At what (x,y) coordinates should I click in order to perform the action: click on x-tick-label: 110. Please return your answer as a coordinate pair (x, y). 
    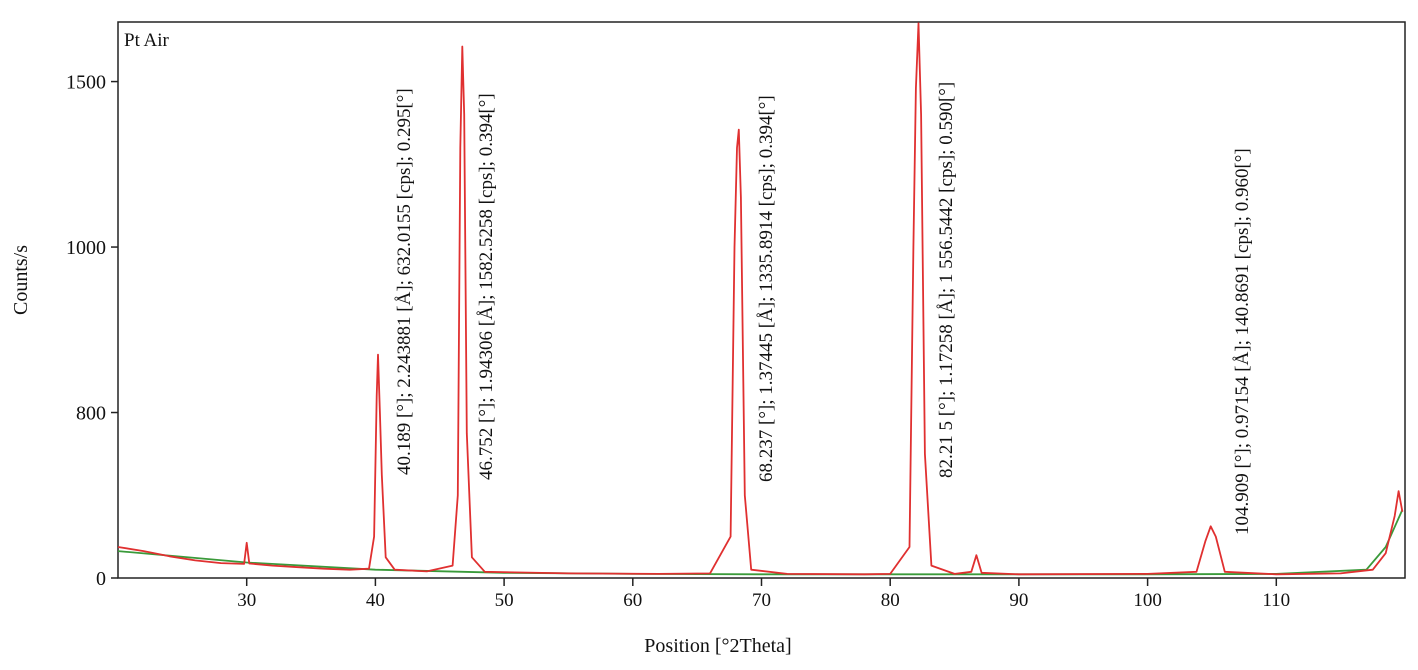
    Looking at the image, I should click on (1276, 600).